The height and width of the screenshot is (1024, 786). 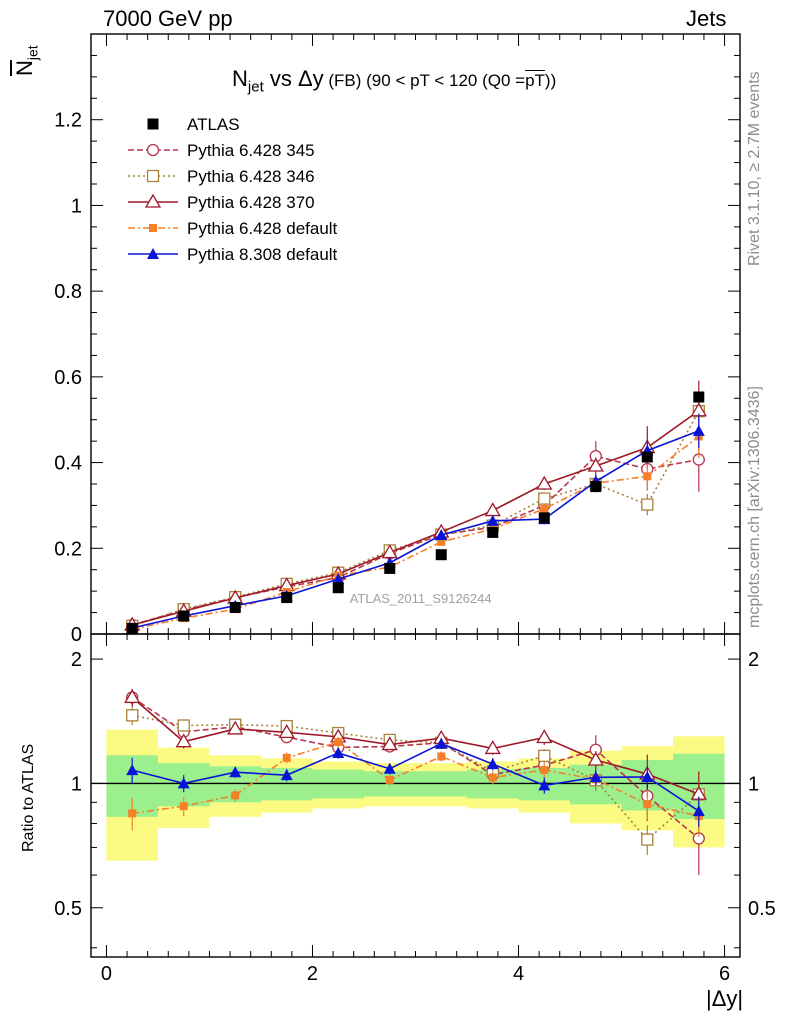 What do you see at coordinates (76, 660) in the screenshot?
I see `ratio-tick-label: 2` at bounding box center [76, 660].